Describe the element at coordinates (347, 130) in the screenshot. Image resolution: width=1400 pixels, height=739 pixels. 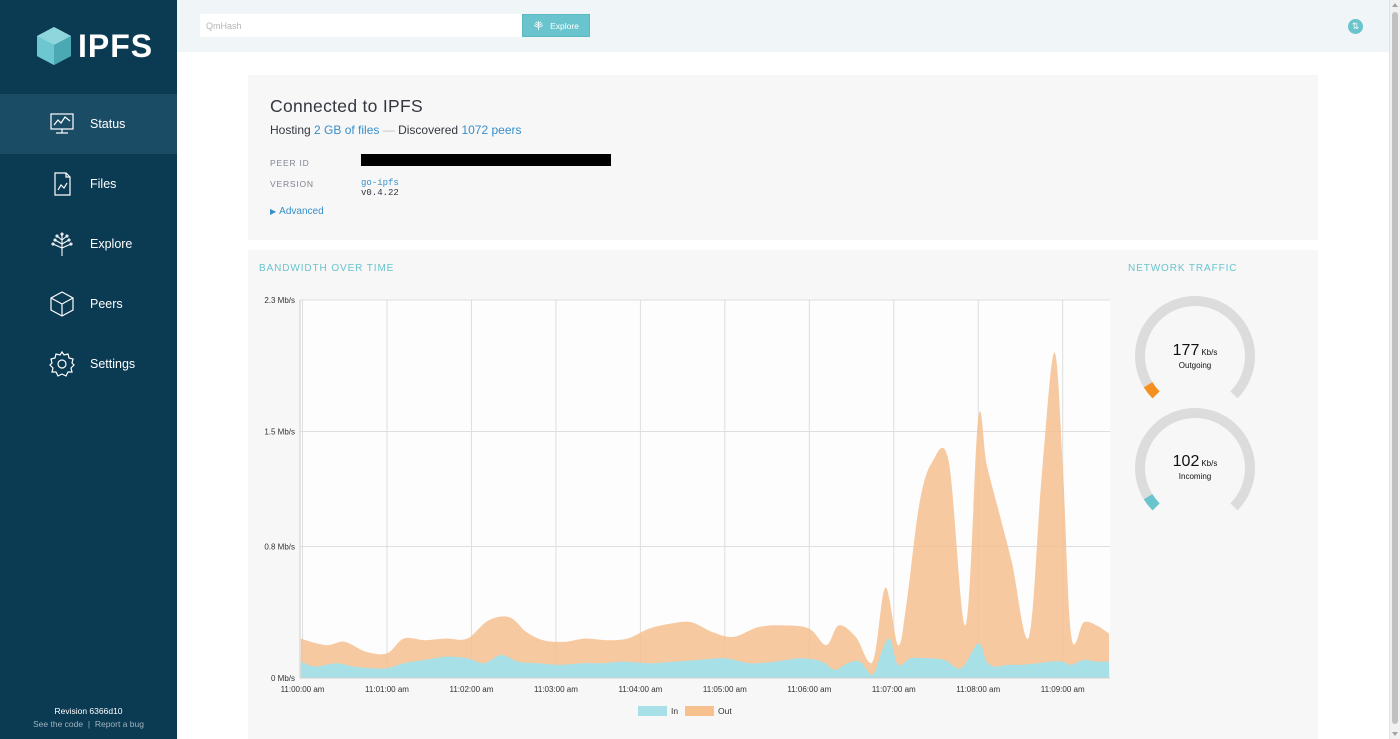
I see `files-link: 2 GB of files` at that location.